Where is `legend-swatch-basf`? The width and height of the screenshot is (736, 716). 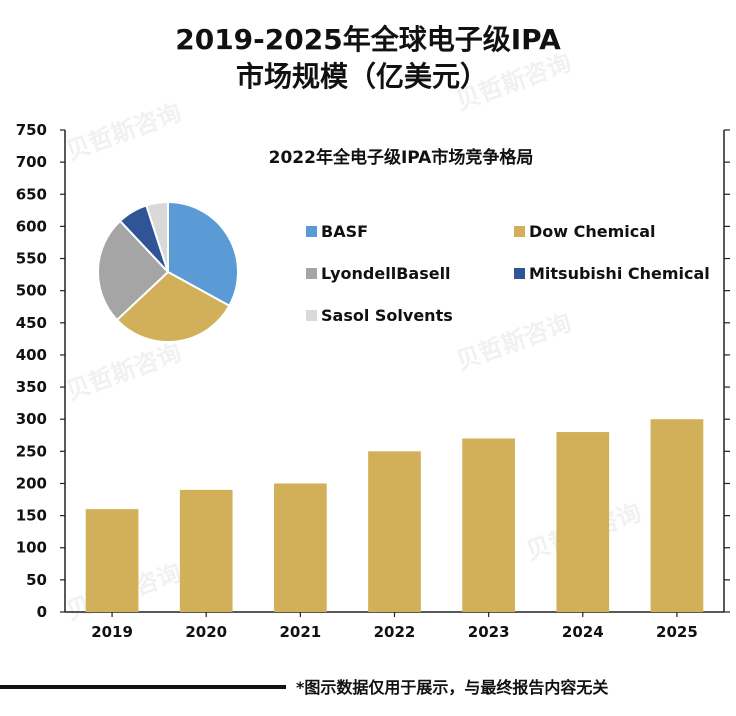 legend-swatch-basf is located at coordinates (311, 231).